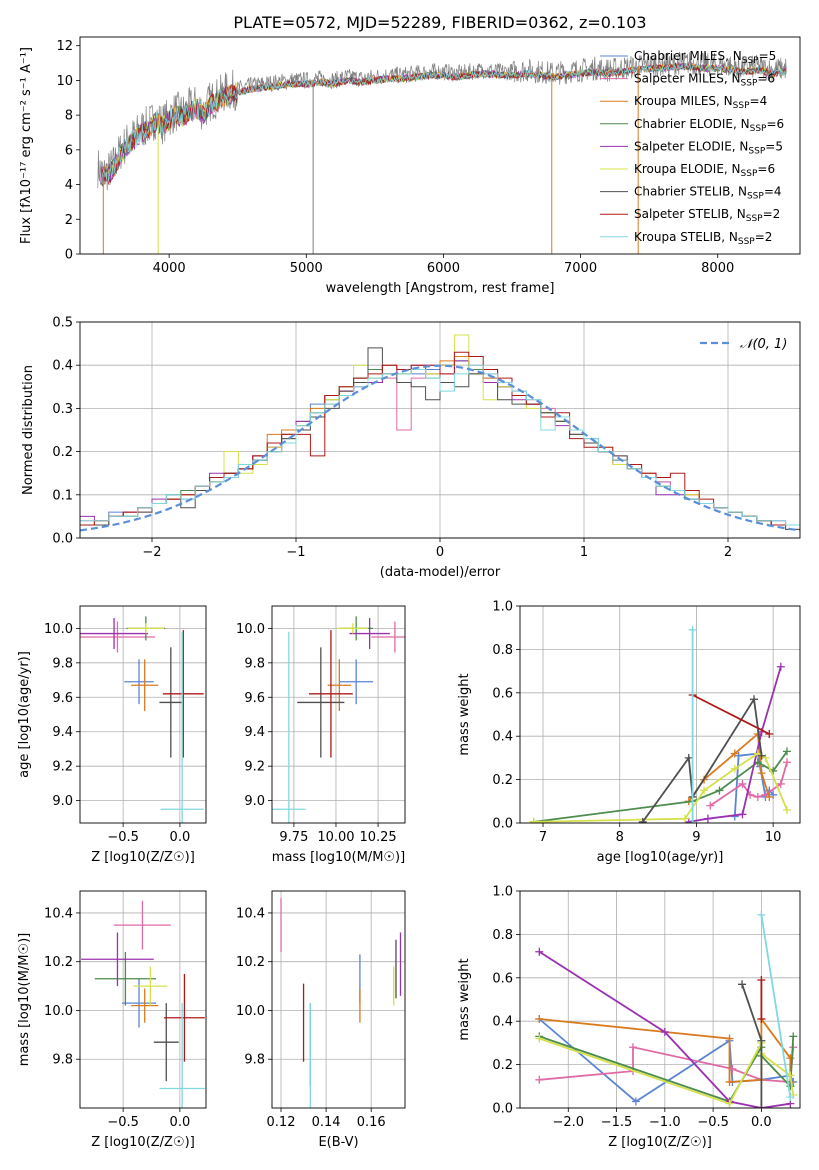  What do you see at coordinates (708, 193) in the screenshot?
I see `legend-label: Chabrier STELIB, NSSP=4` at bounding box center [708, 193].